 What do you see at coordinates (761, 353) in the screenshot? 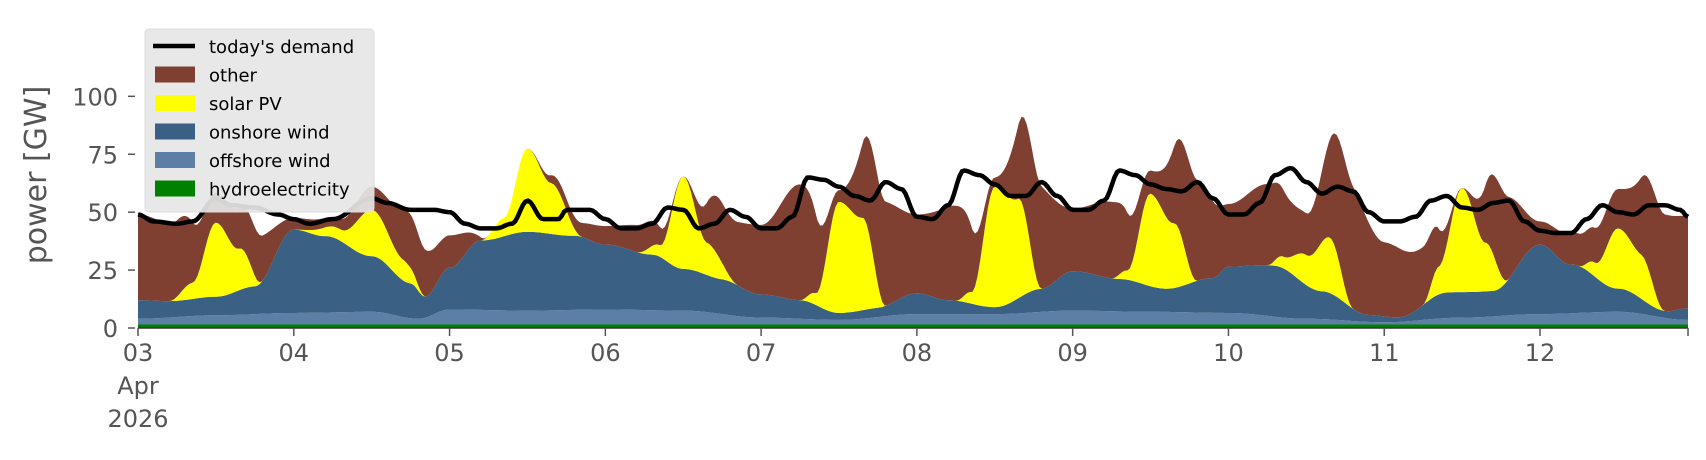
I see `x-tick-label: 07` at bounding box center [761, 353].